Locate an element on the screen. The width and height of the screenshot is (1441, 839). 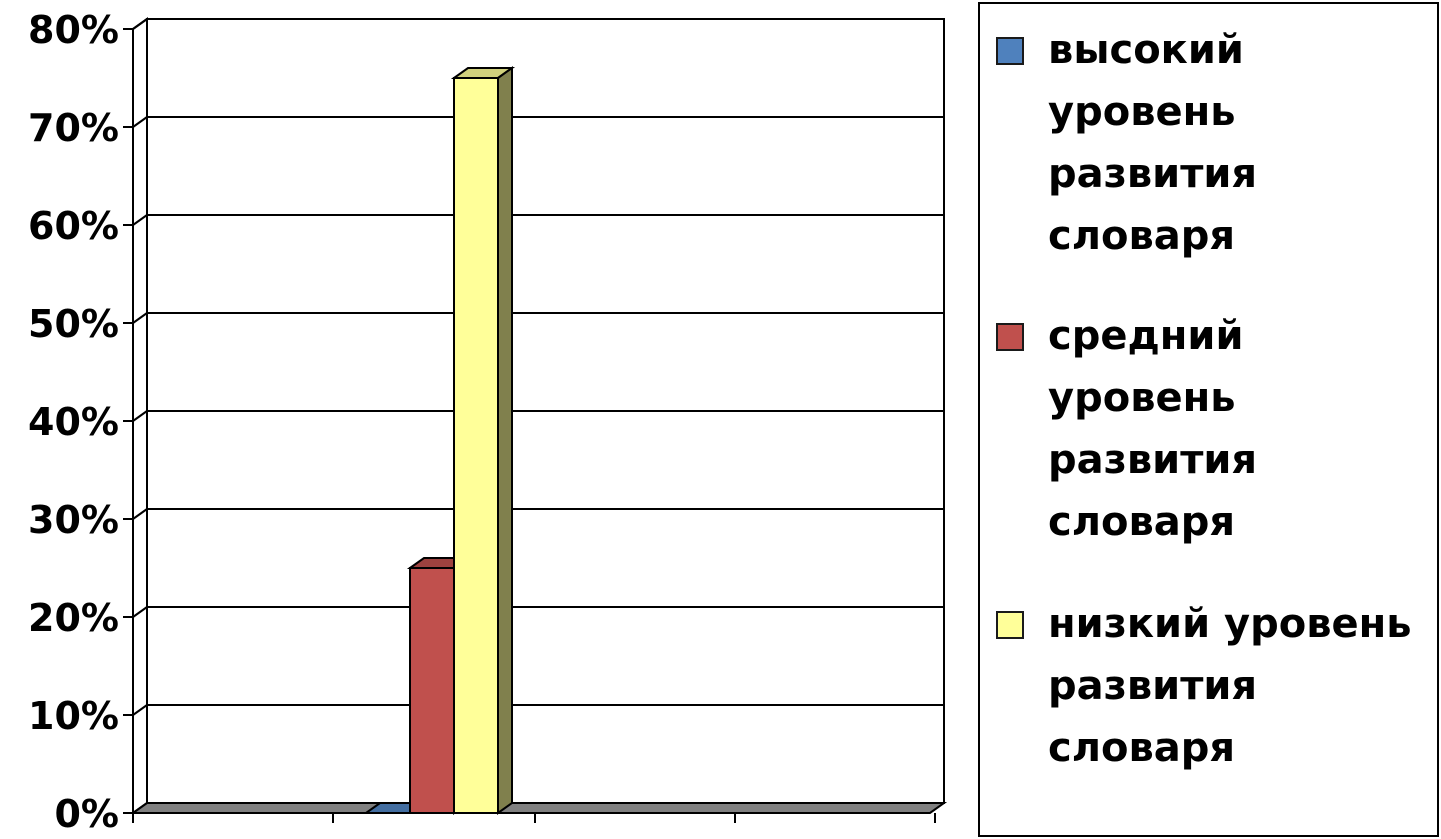
bars is located at coordinates (439, 440).